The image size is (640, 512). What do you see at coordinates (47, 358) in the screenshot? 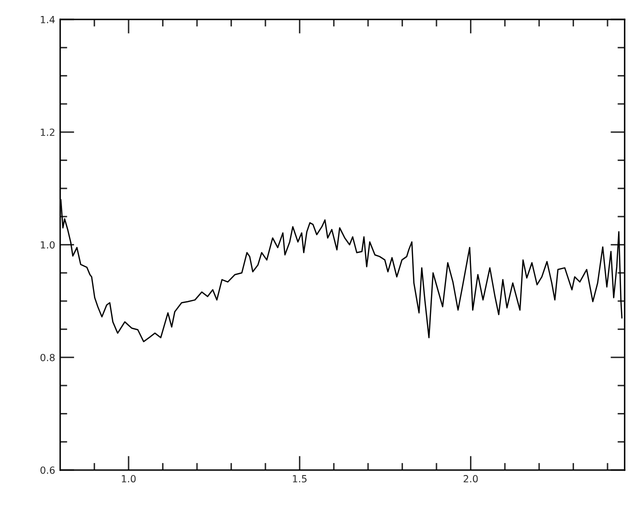
I see `y-tick-label: 0.8` at bounding box center [47, 358].